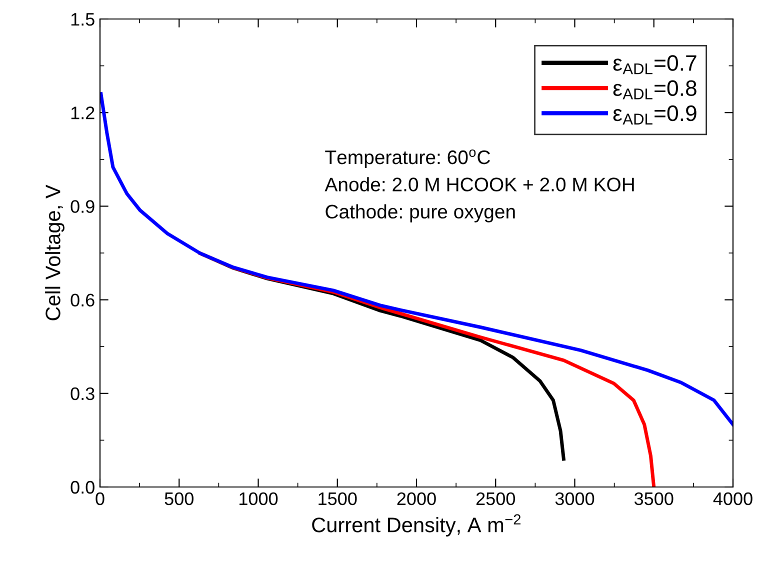  Describe the element at coordinates (179, 499) in the screenshot. I see `x-tick-label: 500` at that location.